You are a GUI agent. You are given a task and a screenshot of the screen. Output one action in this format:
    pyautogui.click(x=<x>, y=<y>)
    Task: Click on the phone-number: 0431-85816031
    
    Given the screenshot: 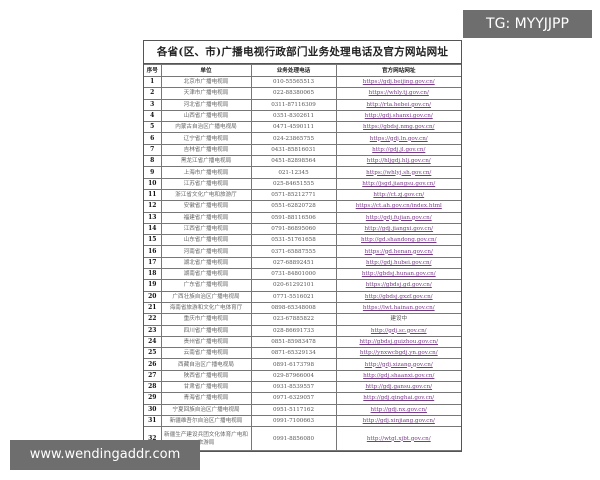 What is the action you would take?
    pyautogui.click(x=293, y=150)
    